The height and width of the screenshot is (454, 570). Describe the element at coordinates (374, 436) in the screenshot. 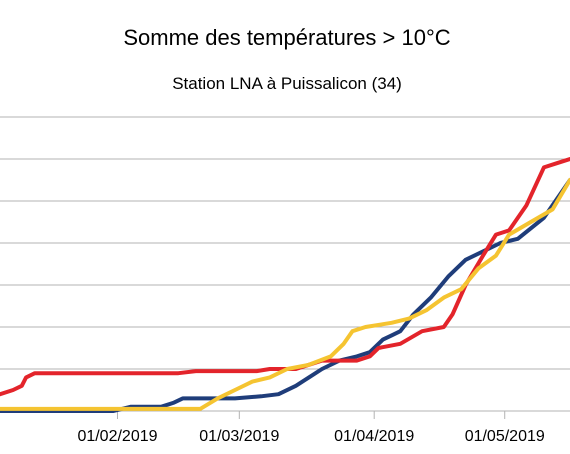

I see `x-tick-label: 01/04/2019` at that location.